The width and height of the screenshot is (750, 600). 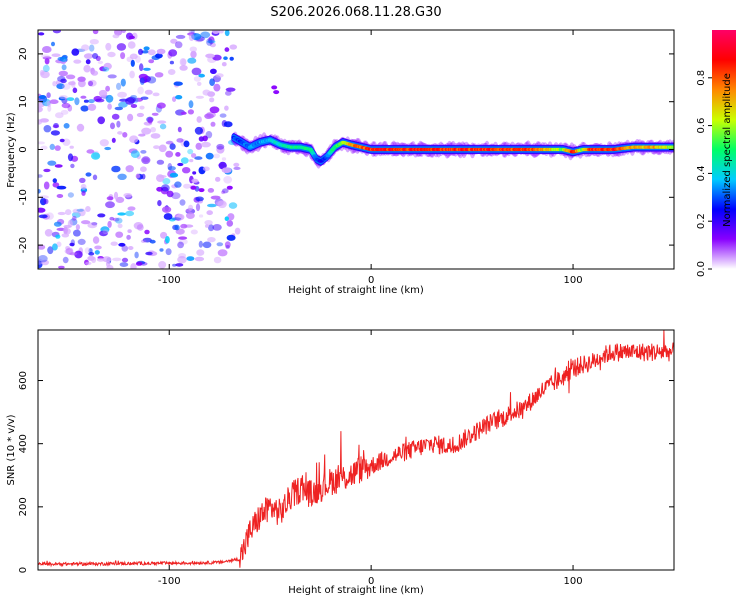 What do you see at coordinates (452, 150) in the screenshot?
I see `spectrogram-trace` at bounding box center [452, 150].